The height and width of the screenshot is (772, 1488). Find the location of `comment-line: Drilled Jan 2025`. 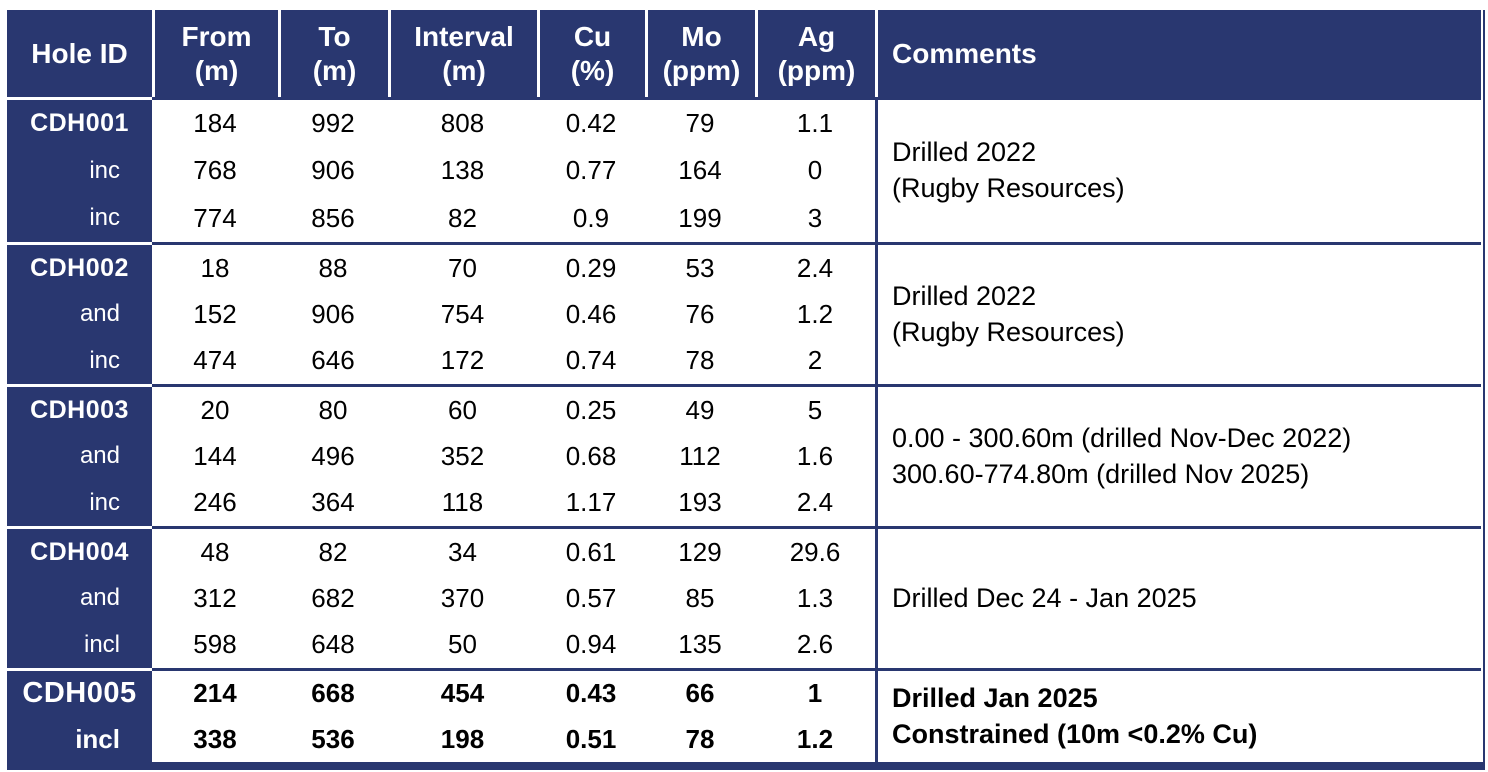

comment-line: Drilled Jan 2025 is located at coordinates (995, 697).